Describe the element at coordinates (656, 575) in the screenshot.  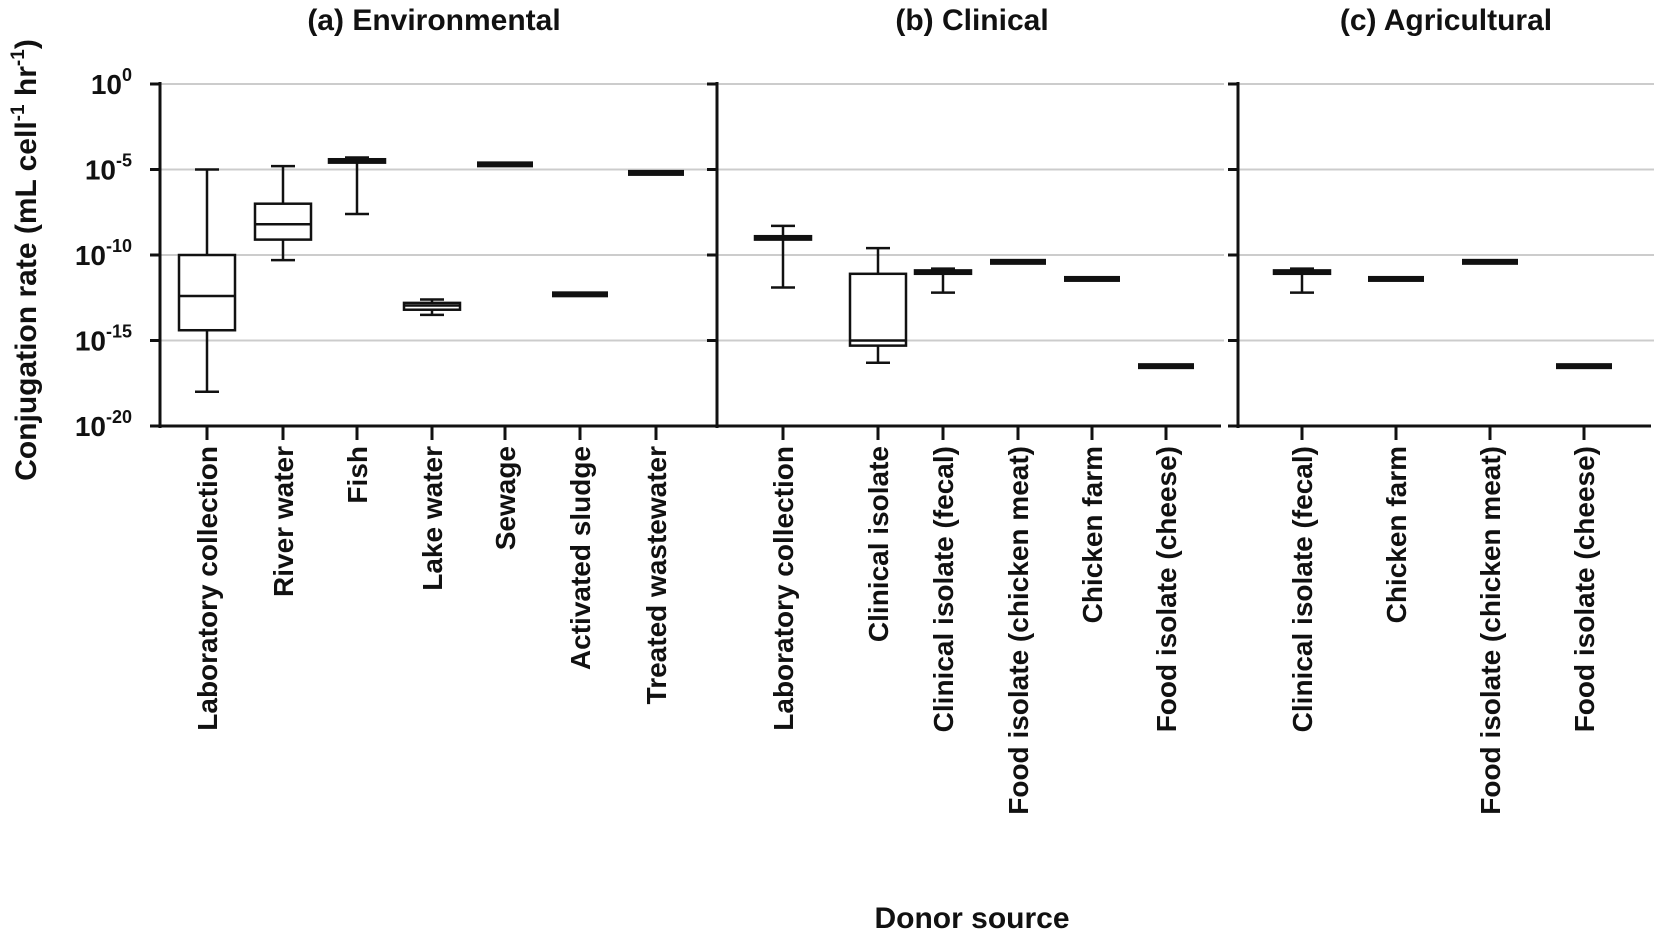
I see `category-label-0-6: Treated wastewater` at that location.